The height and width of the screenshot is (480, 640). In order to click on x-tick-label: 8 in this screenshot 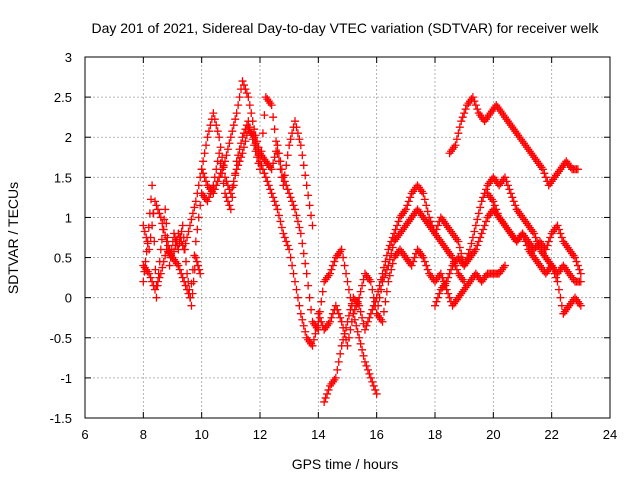, I will do `click(143, 434)`.